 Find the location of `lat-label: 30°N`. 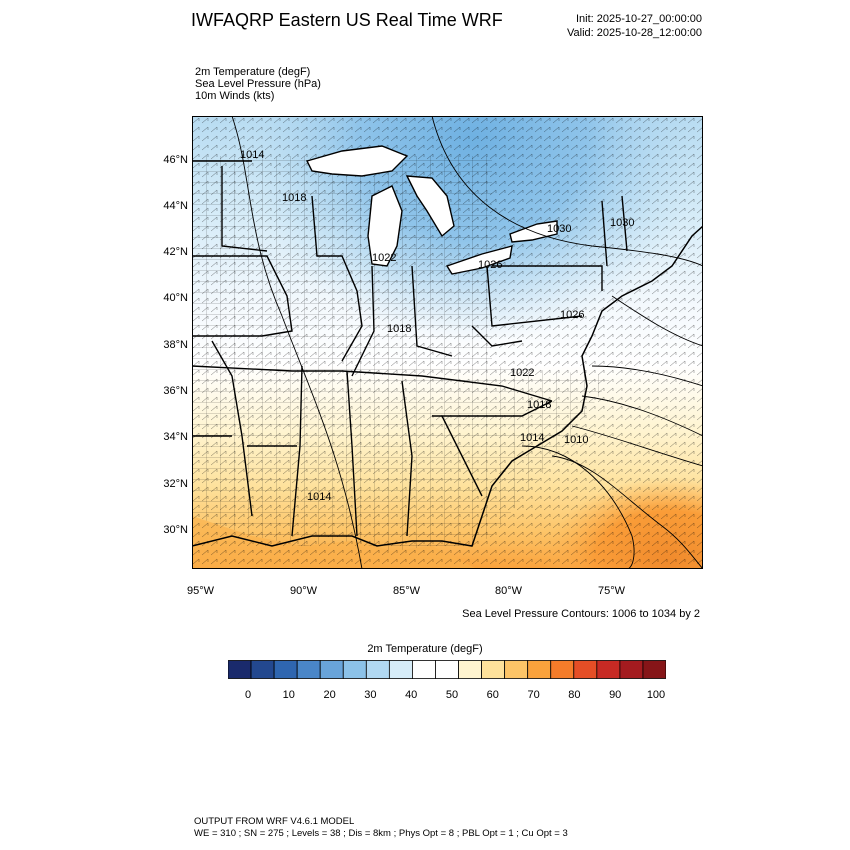

lat-label: 30°N is located at coordinates (175, 530).